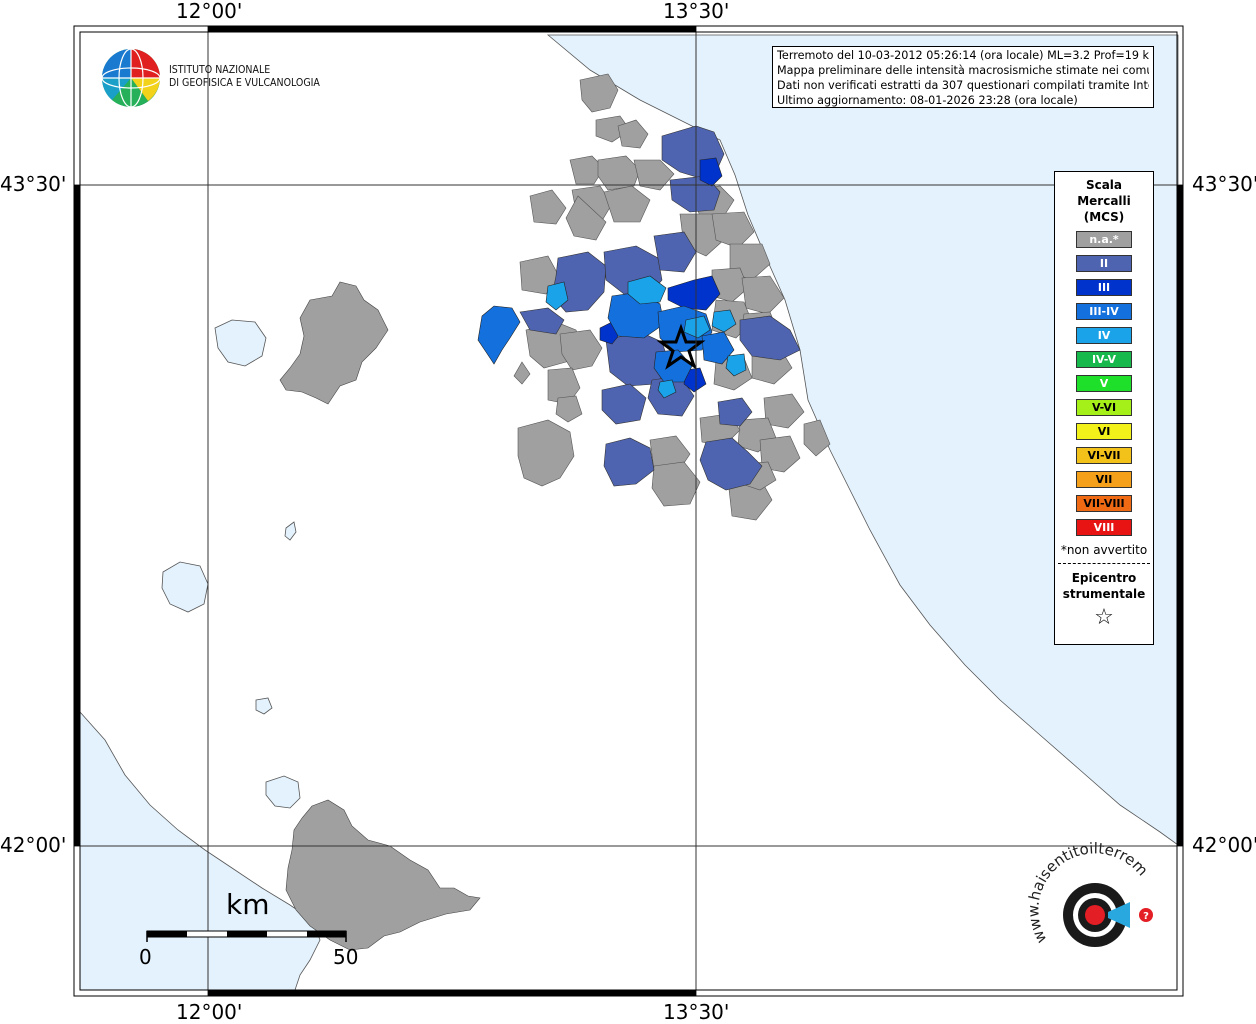  Describe the element at coordinates (1104, 617) in the screenshot. I see `legend-star-icon: ☆` at that location.